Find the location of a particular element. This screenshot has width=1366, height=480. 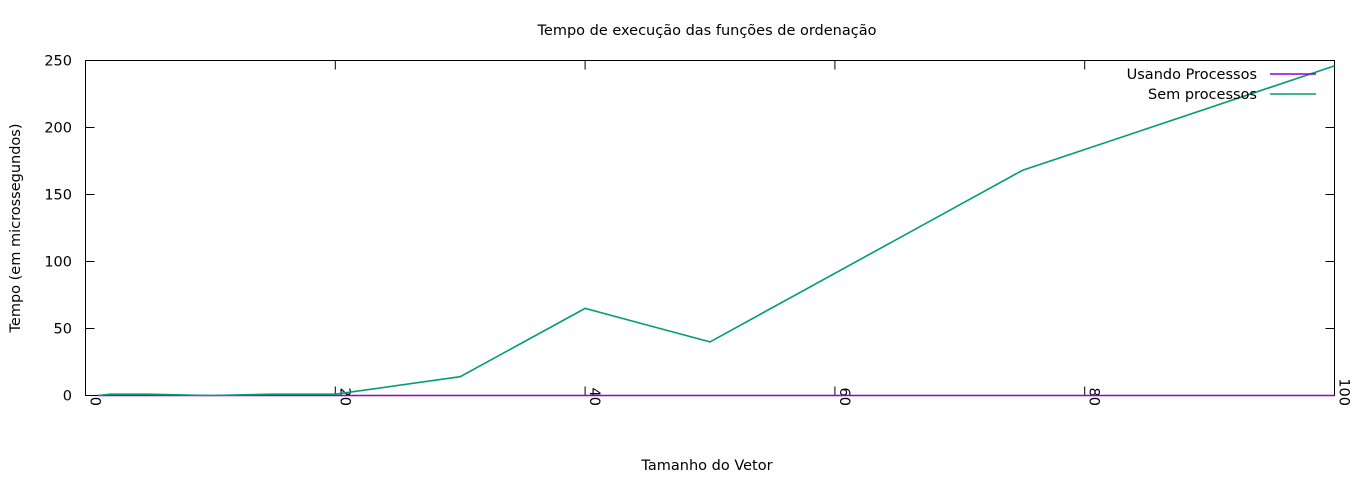

x-tick-label: 0 is located at coordinates (95, 401).